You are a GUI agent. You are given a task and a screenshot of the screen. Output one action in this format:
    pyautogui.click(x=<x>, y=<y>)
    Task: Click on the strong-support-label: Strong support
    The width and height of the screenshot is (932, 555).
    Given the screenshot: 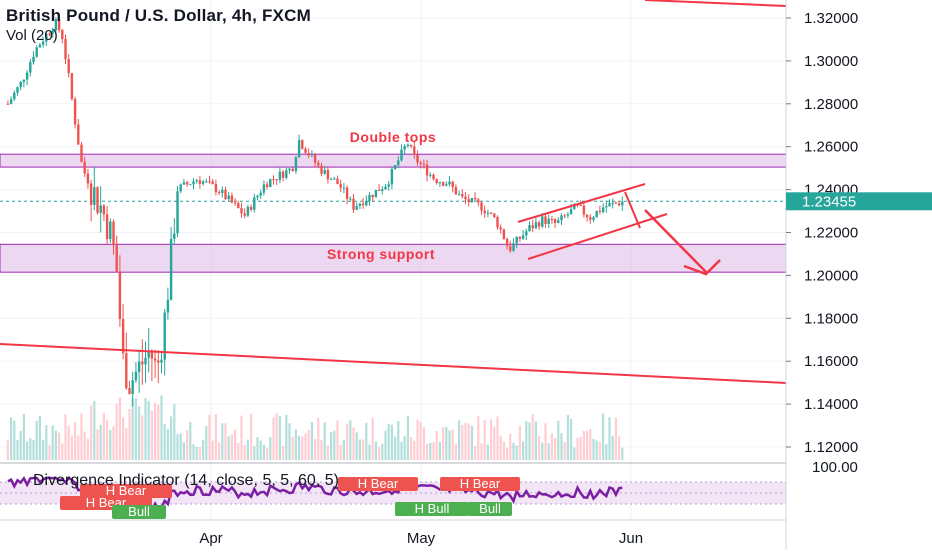 What is the action you would take?
    pyautogui.click(x=381, y=254)
    